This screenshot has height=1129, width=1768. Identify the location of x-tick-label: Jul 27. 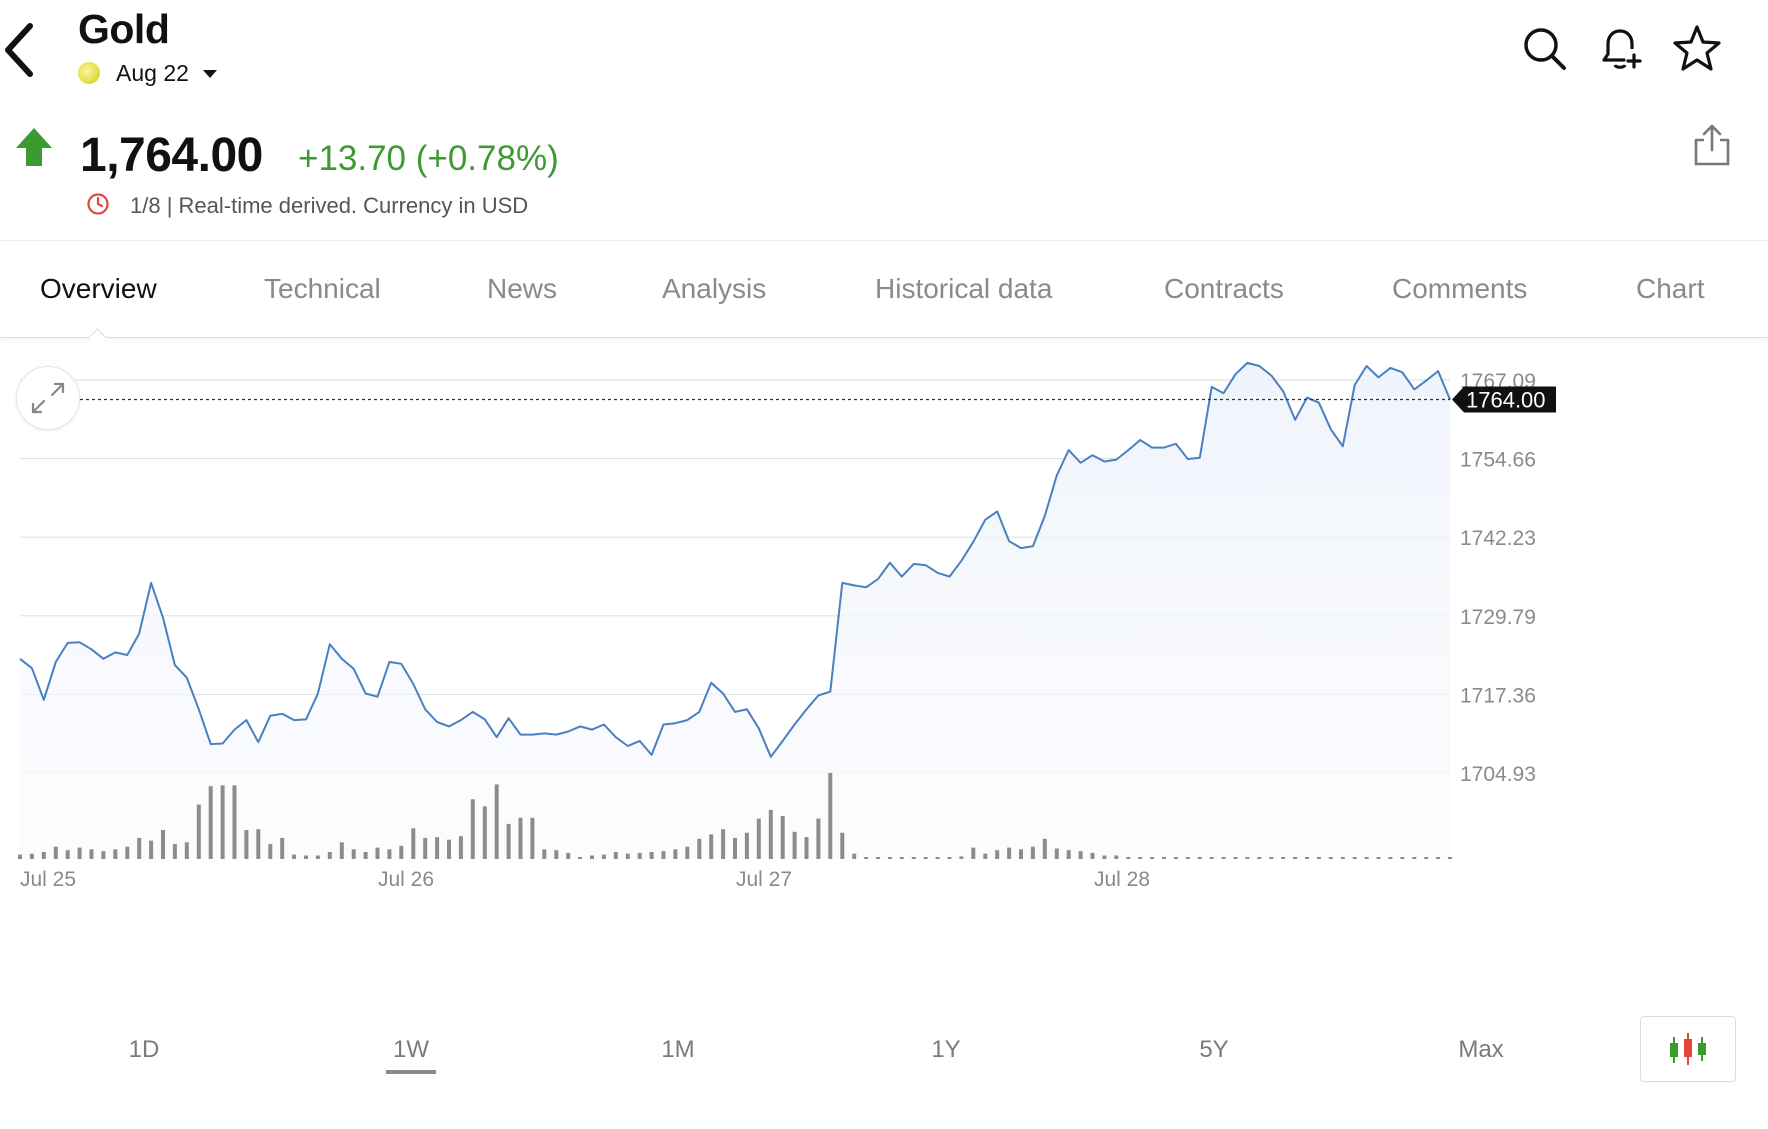
(764, 879).